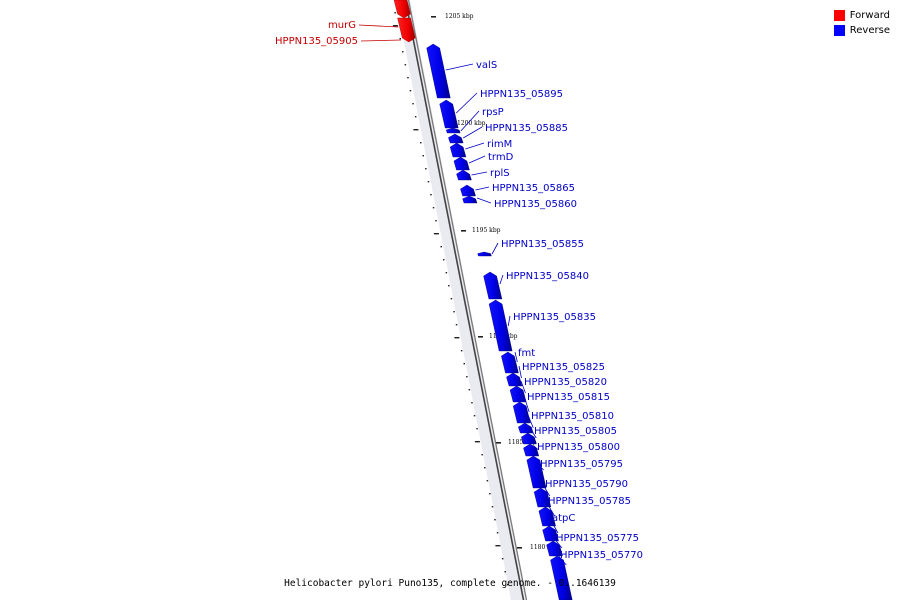 This screenshot has height=600, width=900. I want to click on gene-label: HPPN135_05810, so click(572, 416).